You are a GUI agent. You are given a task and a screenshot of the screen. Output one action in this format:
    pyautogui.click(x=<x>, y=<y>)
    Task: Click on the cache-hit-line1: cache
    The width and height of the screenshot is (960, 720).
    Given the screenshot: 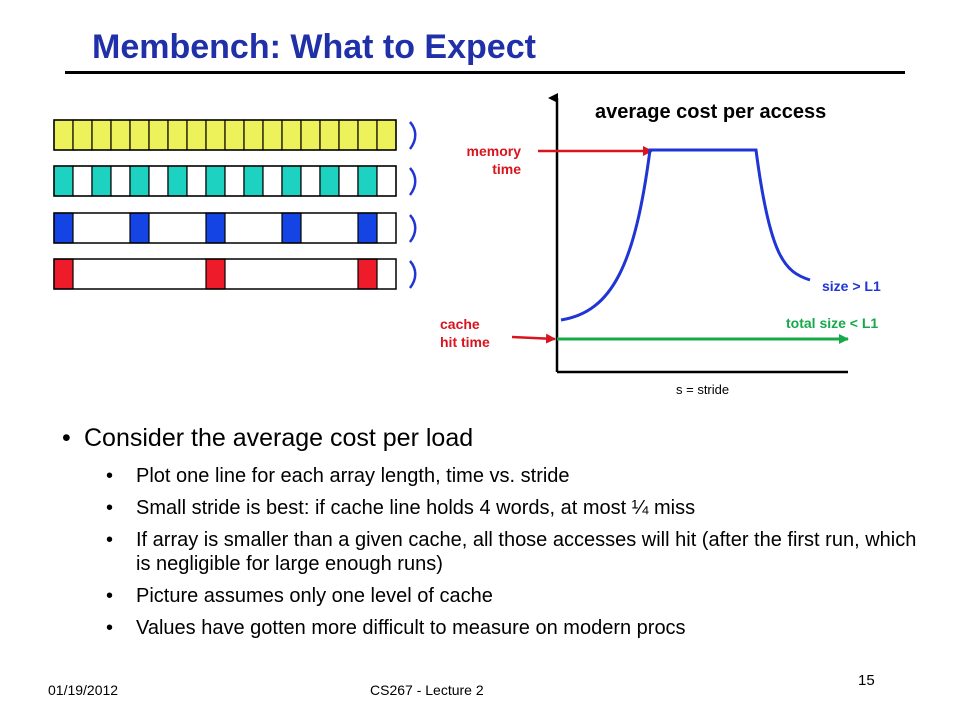 What is the action you would take?
    pyautogui.click(x=460, y=324)
    